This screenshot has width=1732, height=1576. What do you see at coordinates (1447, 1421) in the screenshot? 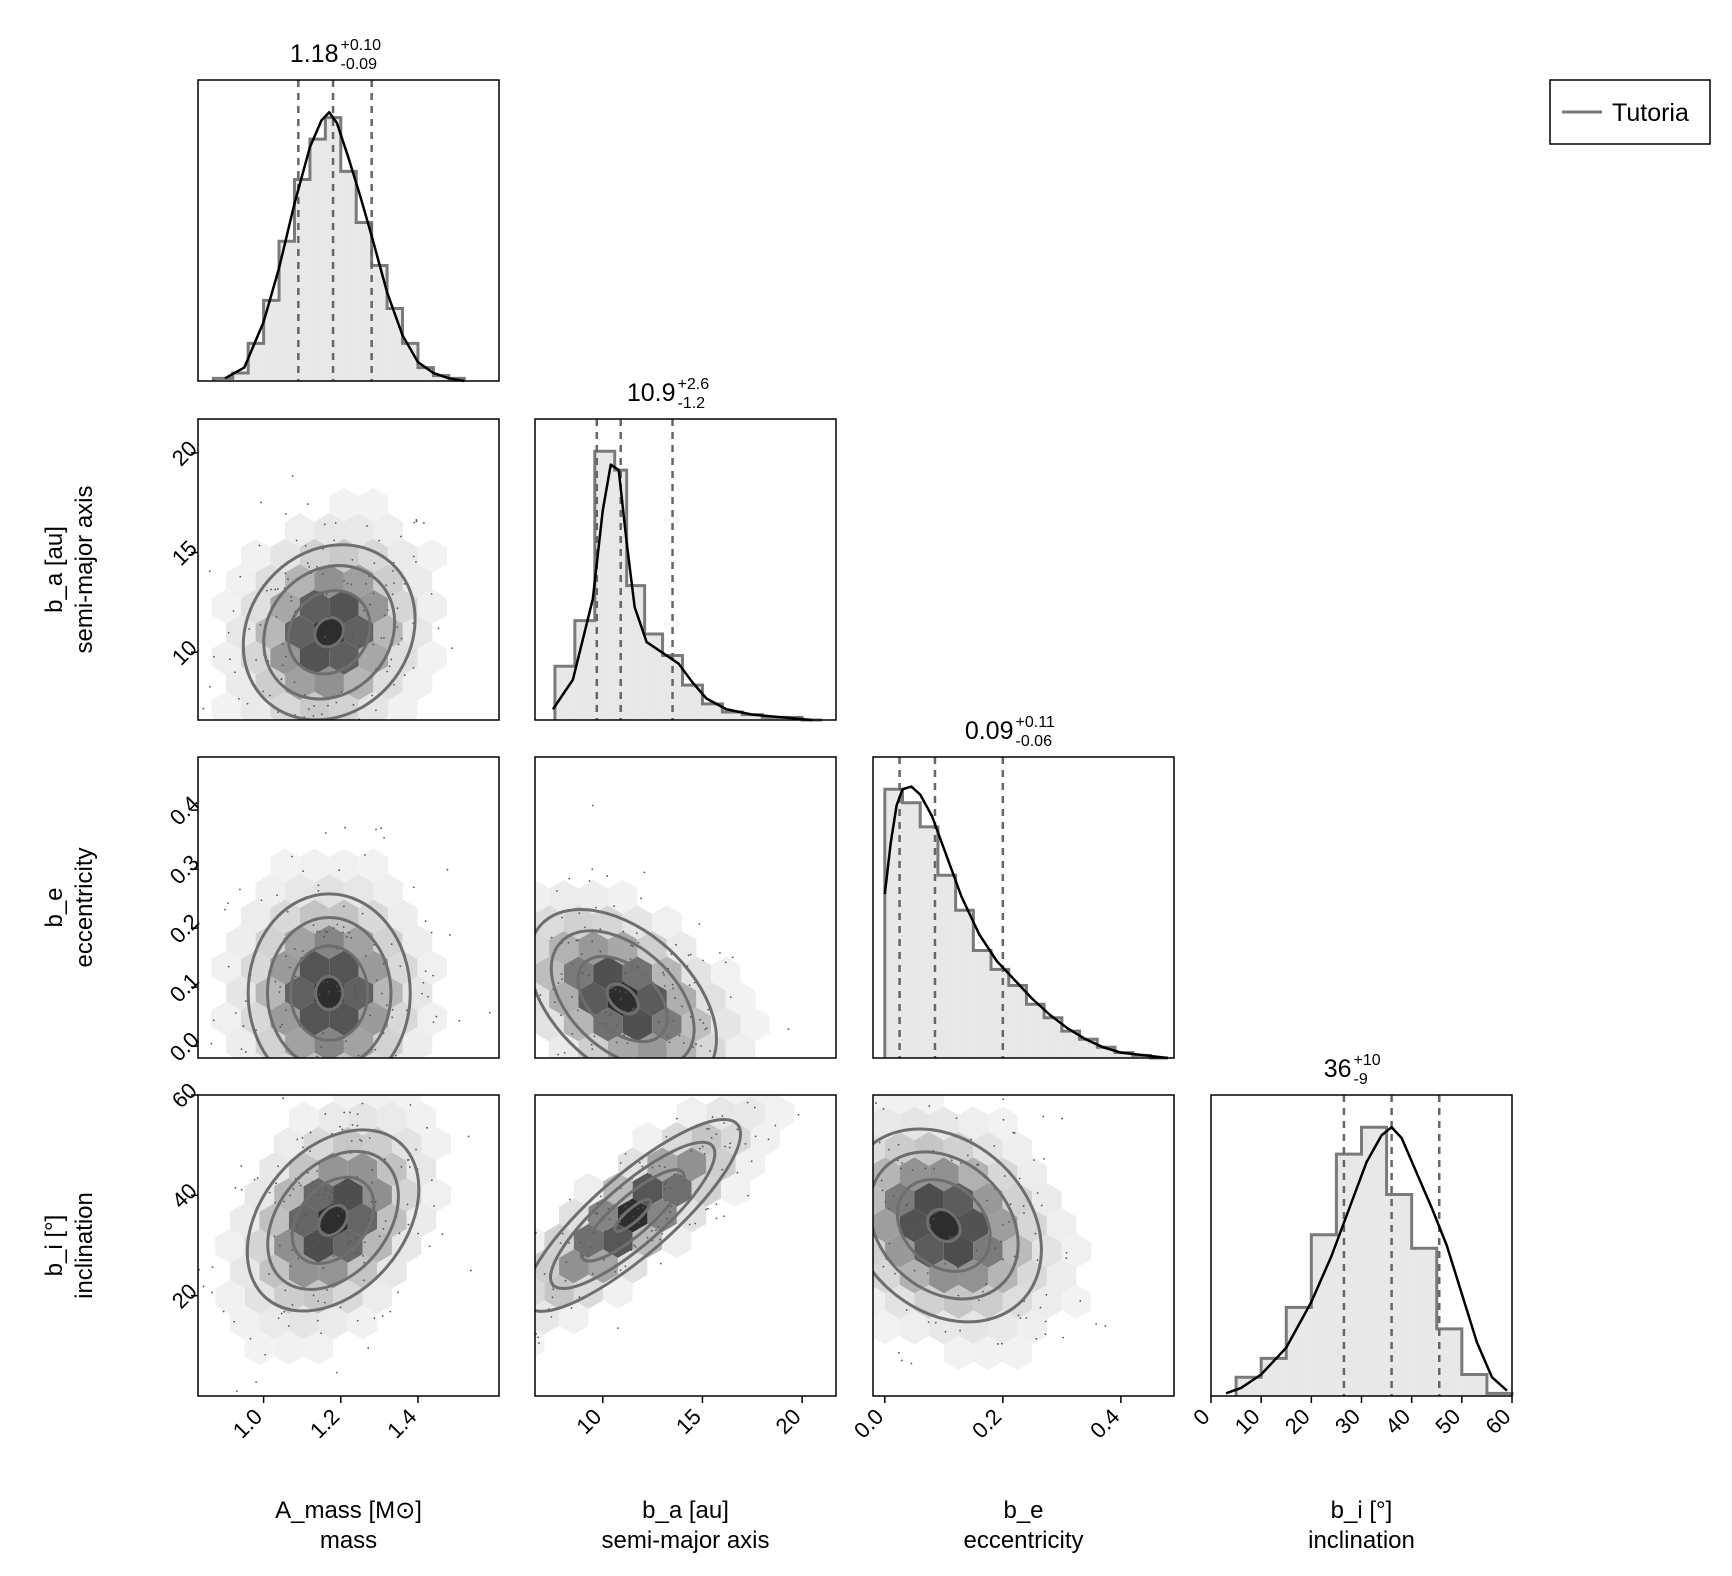
I see `x-tick-label: 50` at bounding box center [1447, 1421].